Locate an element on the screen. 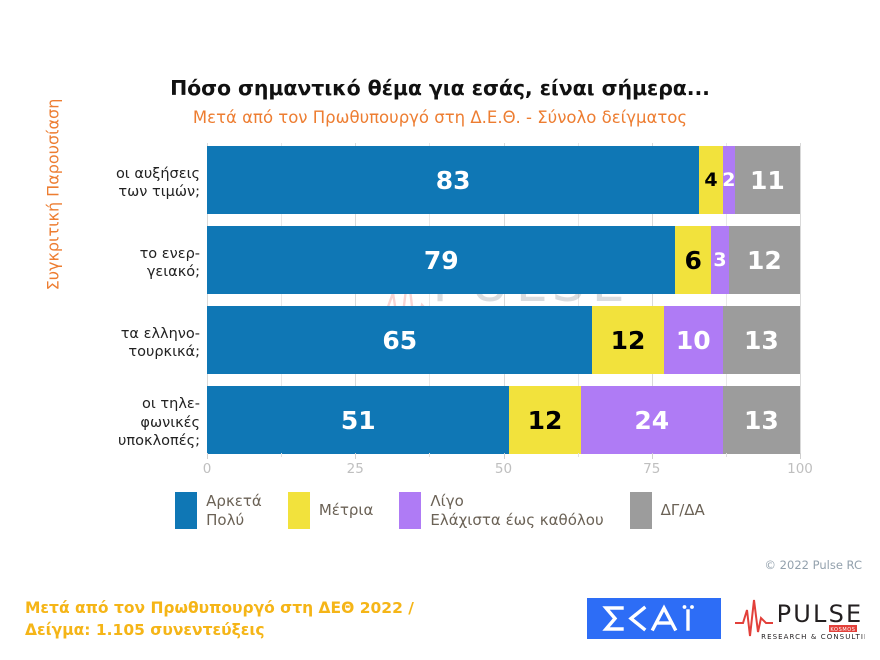 This screenshot has height=660, width=880. bar-segment: 10 is located at coordinates (693, 340).